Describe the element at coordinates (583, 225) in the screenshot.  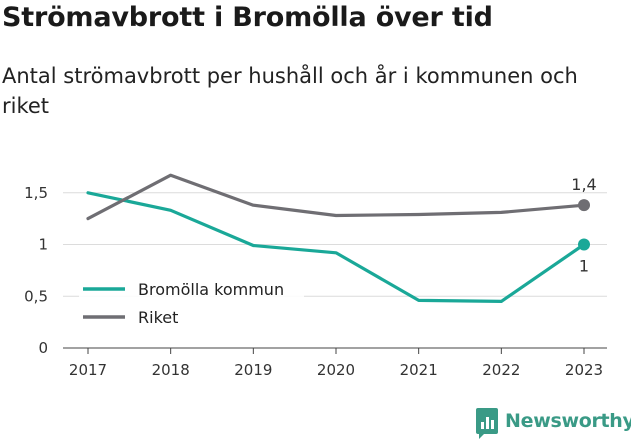
I see `data-labels: 11,4` at that location.